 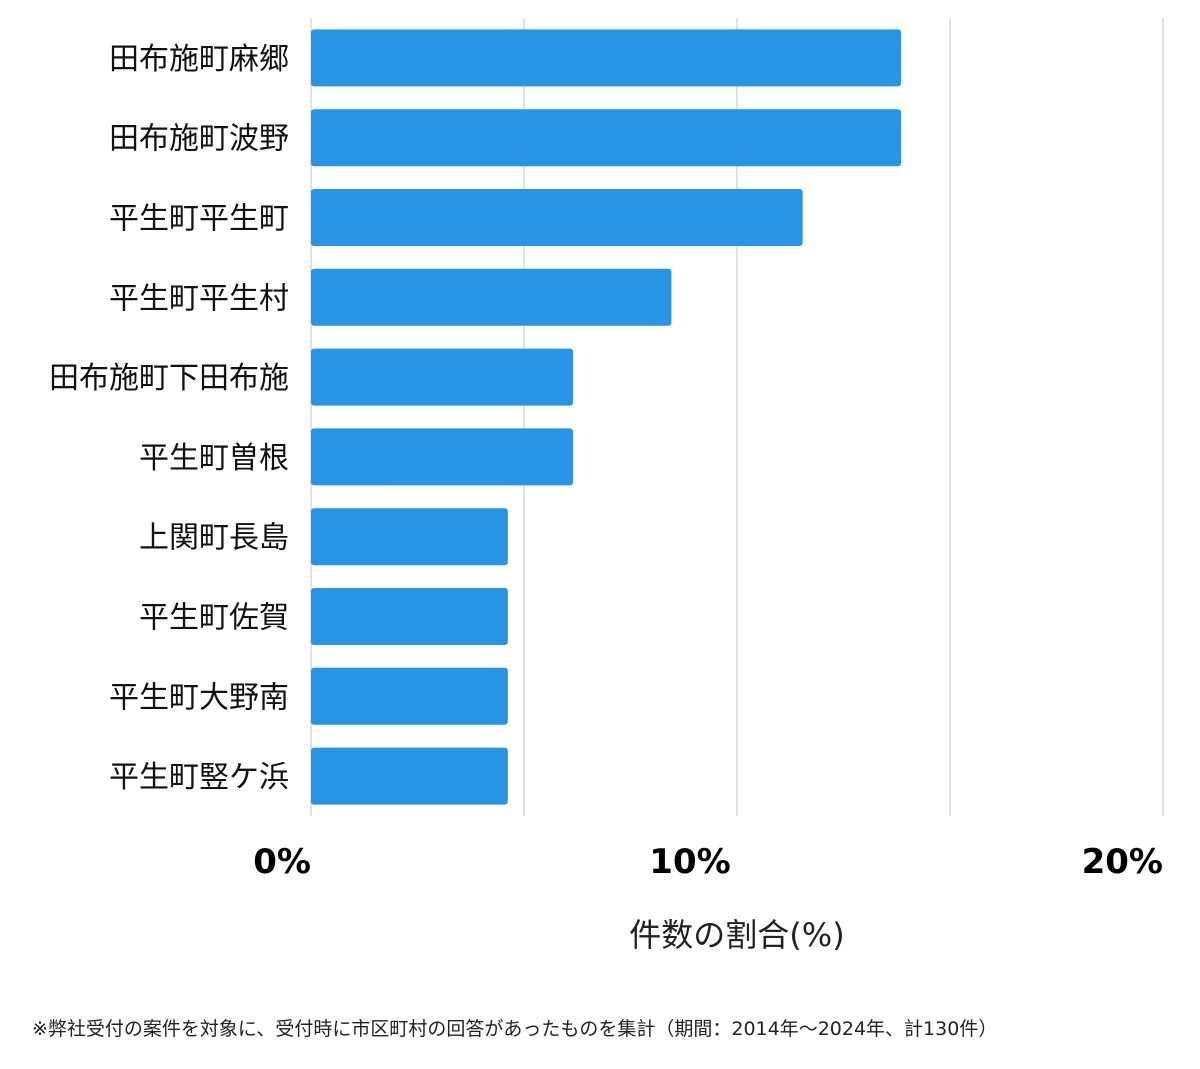 What do you see at coordinates (214, 538) in the screenshot?
I see `category-label: 上関町長島` at bounding box center [214, 538].